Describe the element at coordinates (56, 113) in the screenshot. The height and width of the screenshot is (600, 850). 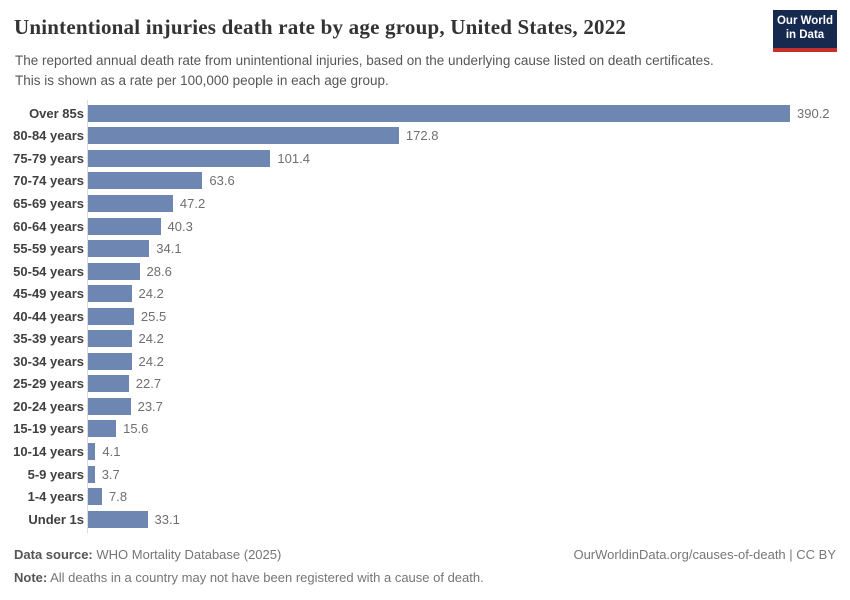
I see `category-label: Over 85s` at that location.